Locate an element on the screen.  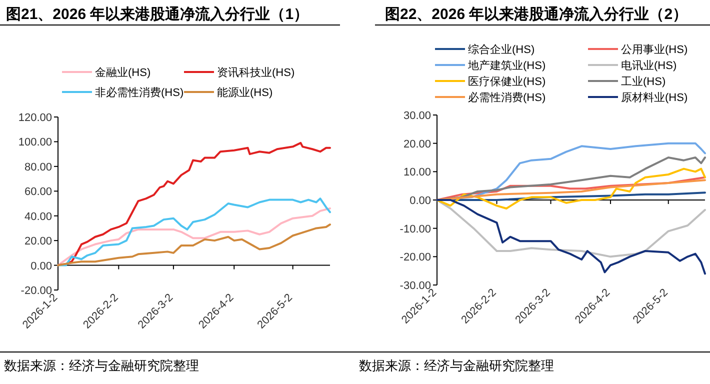
chart-title: 图22、2026 年以来港股通净流入分行业（2） is located at coordinates (536, 14).